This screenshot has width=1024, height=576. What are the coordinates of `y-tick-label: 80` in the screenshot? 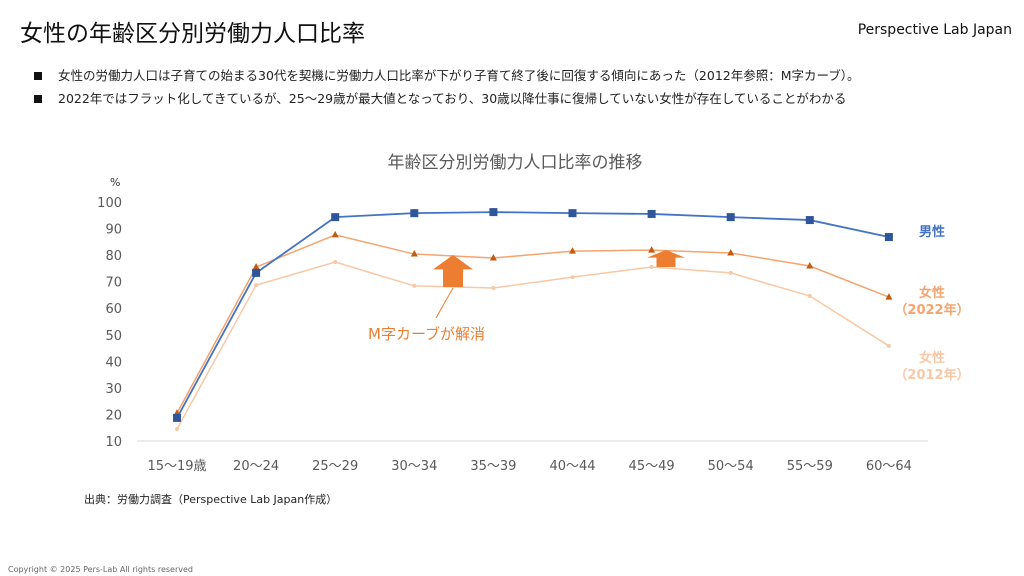 It's located at (113, 256).